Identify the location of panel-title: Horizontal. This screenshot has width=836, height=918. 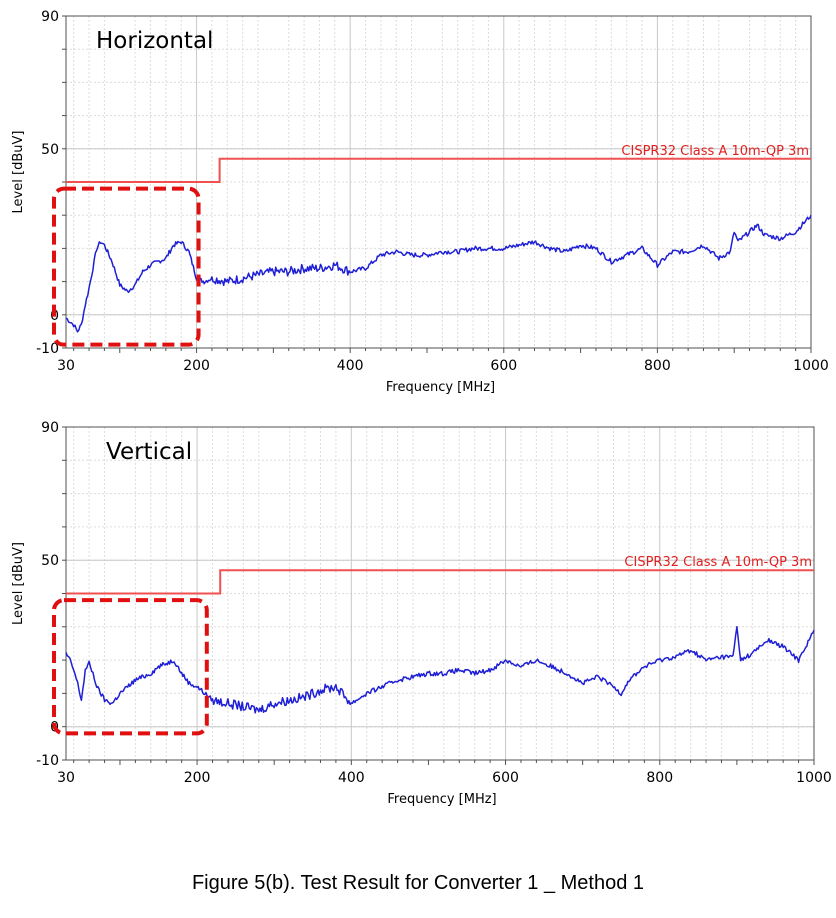
(154, 41).